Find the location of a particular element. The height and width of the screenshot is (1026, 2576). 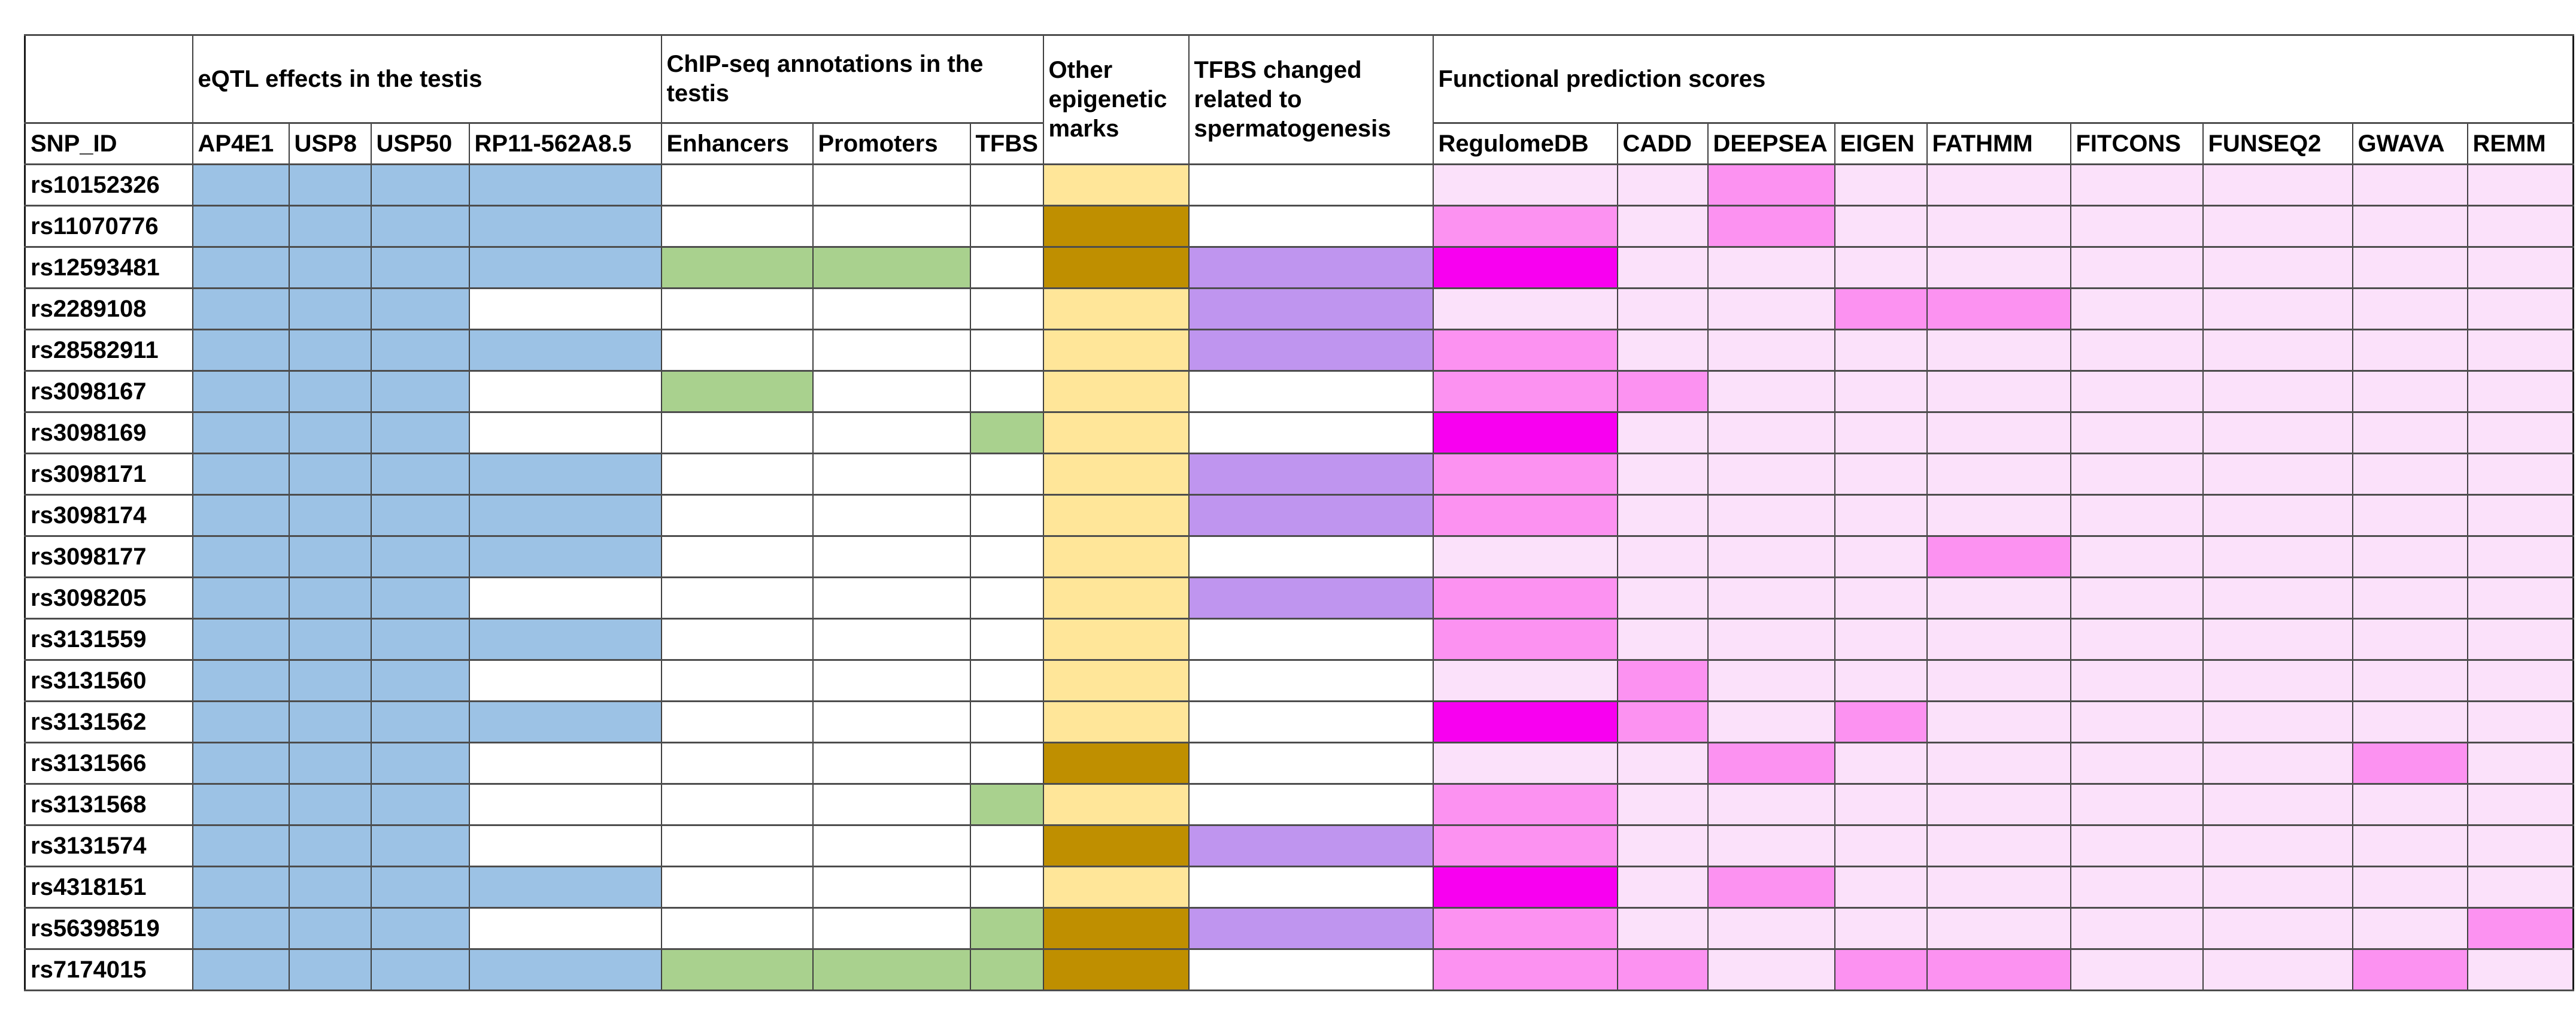

snp-id-cell: rs3131560 is located at coordinates (108, 680).